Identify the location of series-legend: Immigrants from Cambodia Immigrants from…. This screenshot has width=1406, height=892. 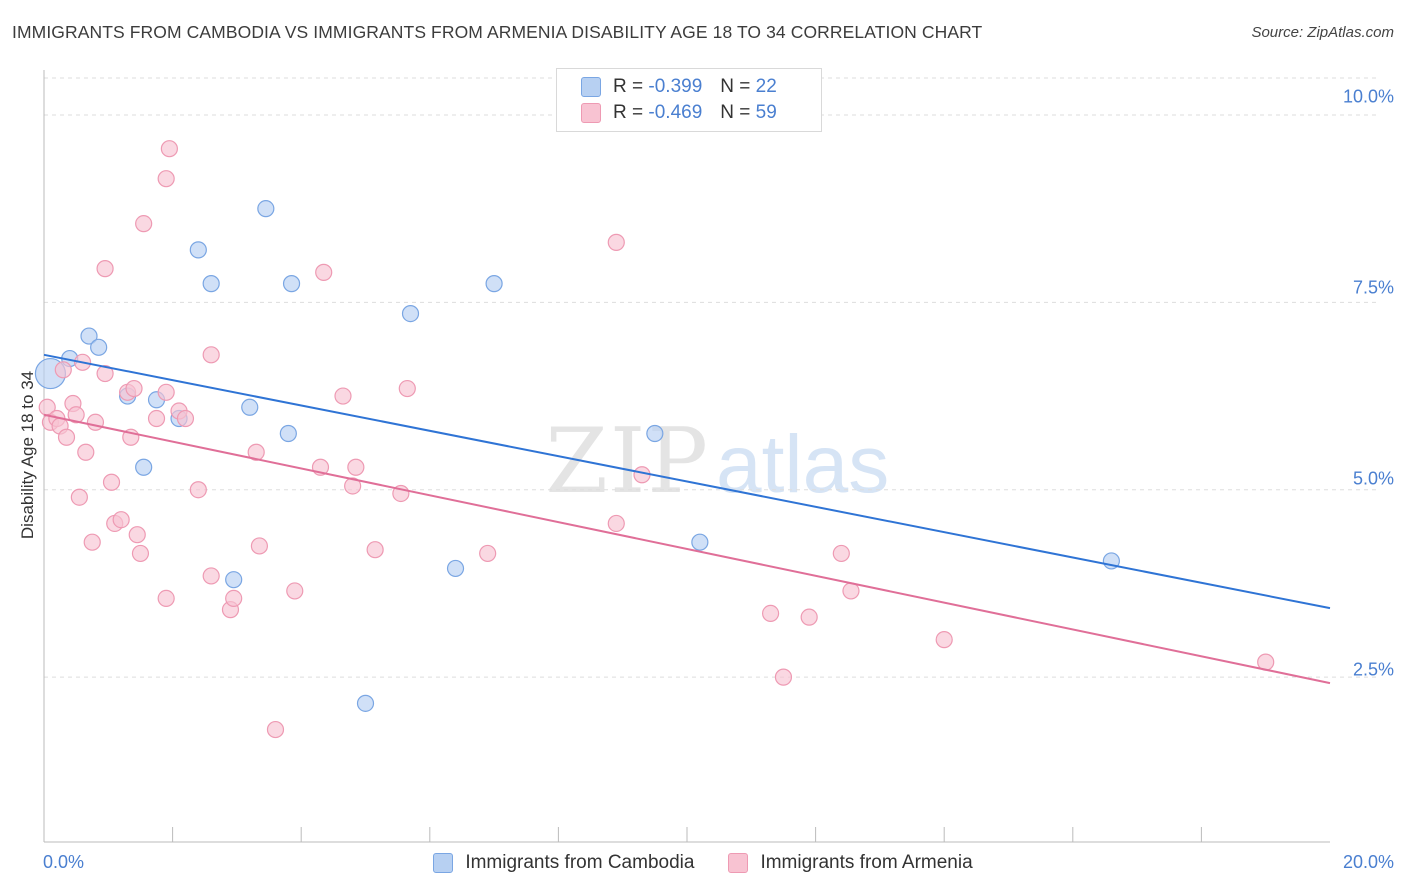
(703, 863).